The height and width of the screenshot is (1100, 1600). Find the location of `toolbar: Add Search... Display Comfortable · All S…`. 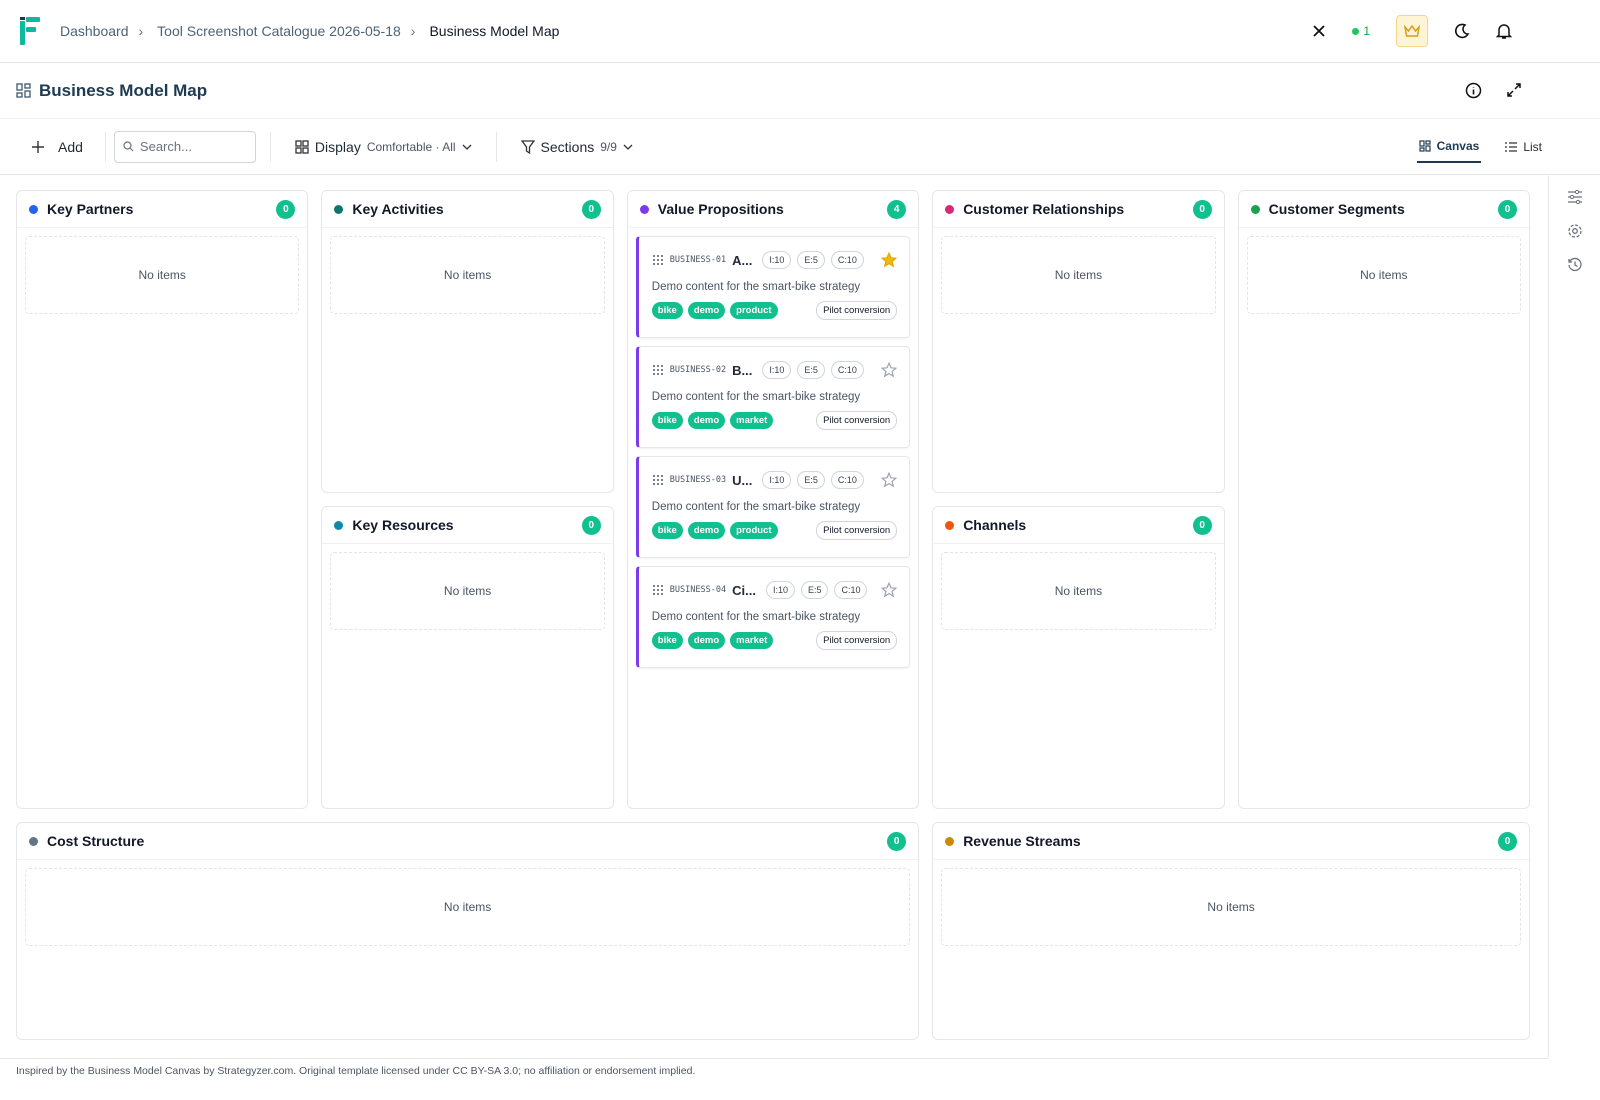

toolbar: Add Search... Display Comfortable · All S… is located at coordinates (800, 147).